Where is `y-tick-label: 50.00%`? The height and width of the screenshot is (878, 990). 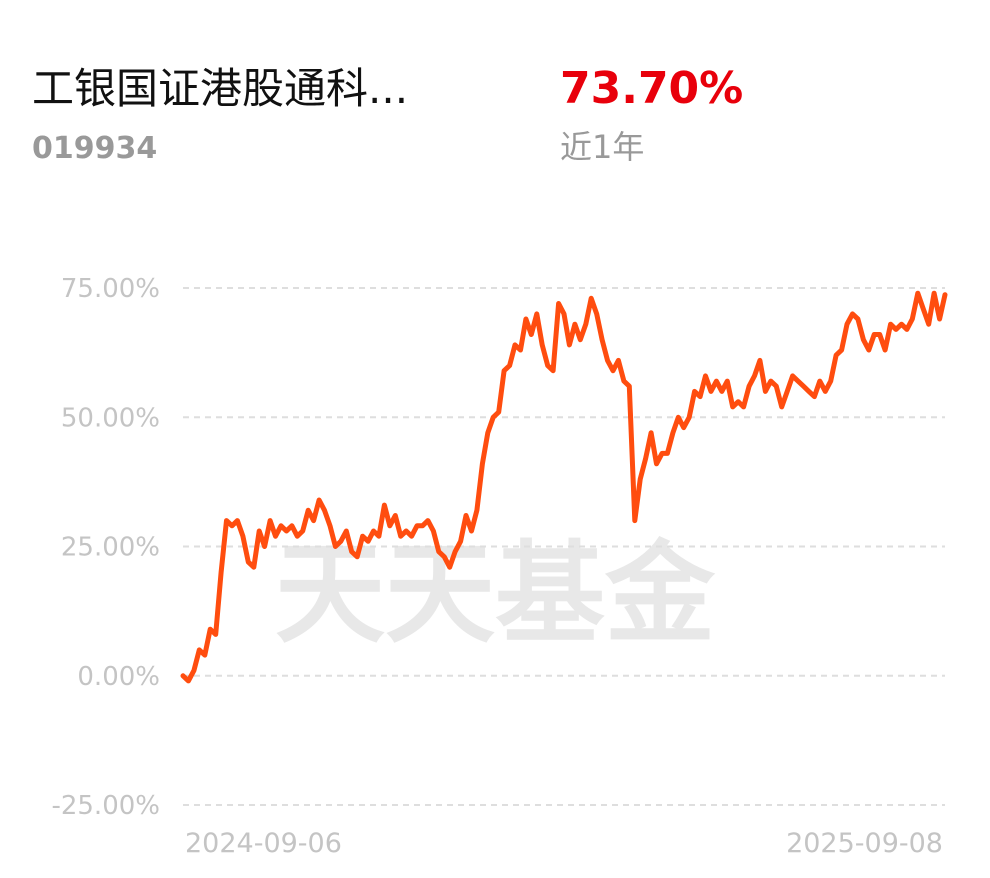
y-tick-label: 50.00% is located at coordinates (110, 418).